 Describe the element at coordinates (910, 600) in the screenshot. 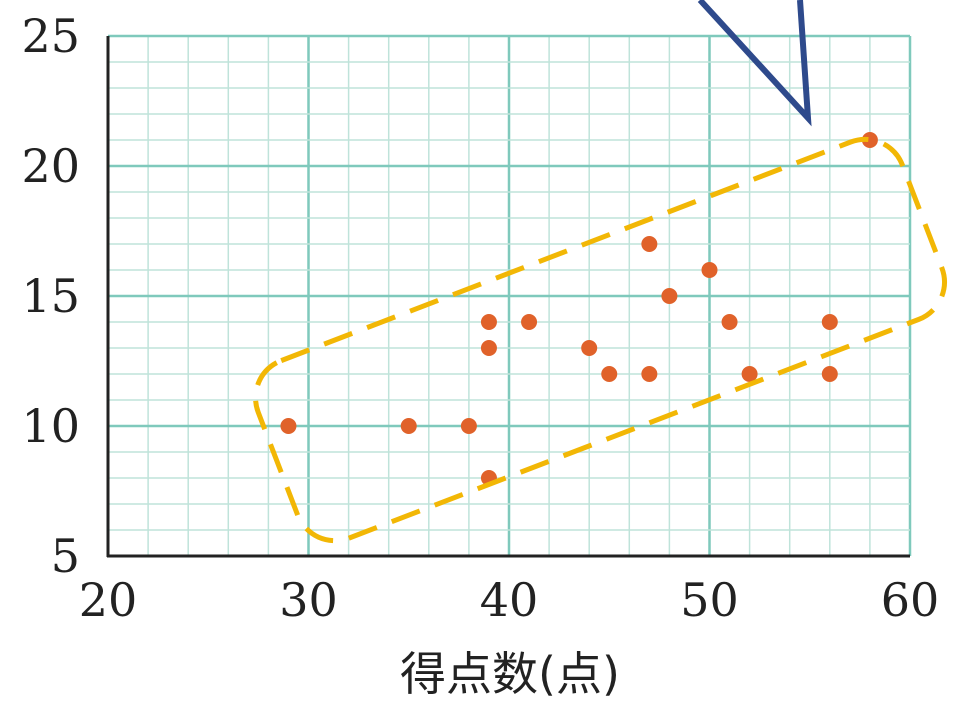

I see `x-tick-label: 60` at that location.